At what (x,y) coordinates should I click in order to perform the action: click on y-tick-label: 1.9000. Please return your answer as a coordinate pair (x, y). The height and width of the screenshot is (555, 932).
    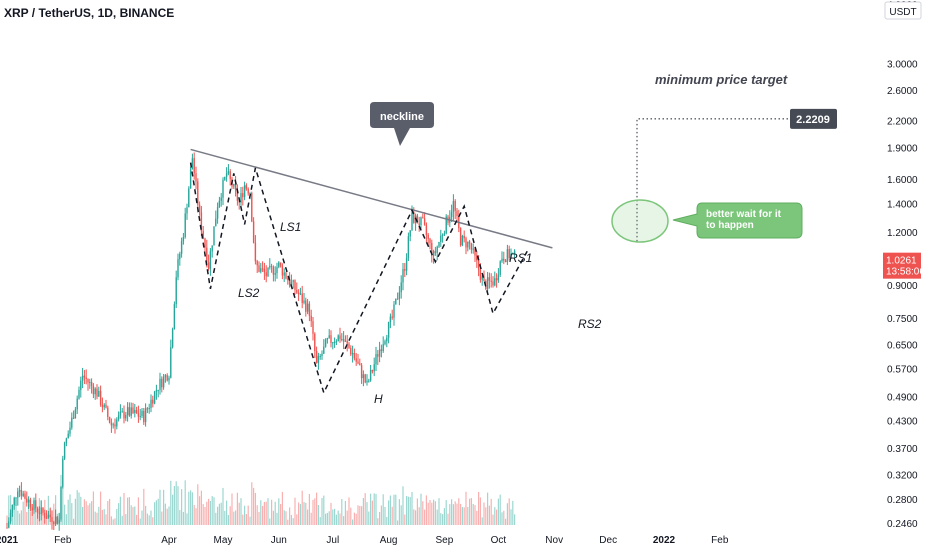
    Looking at the image, I should click on (902, 149).